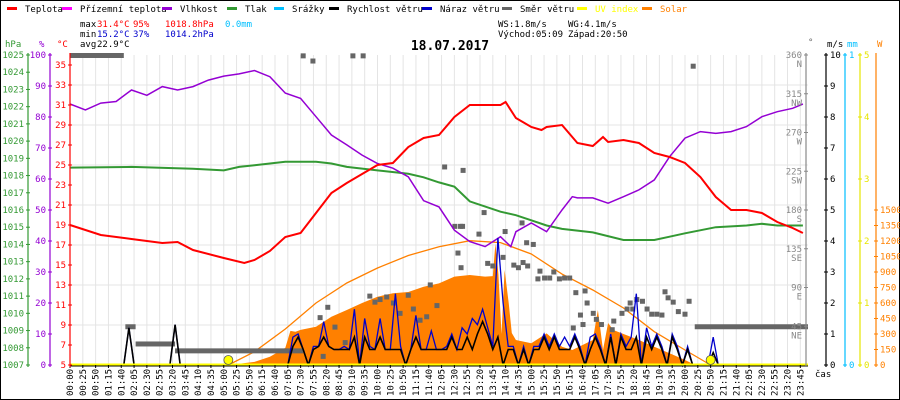  Describe the element at coordinates (835, 45) in the screenshot. I see `wind-axis-unit: m/s` at that location.